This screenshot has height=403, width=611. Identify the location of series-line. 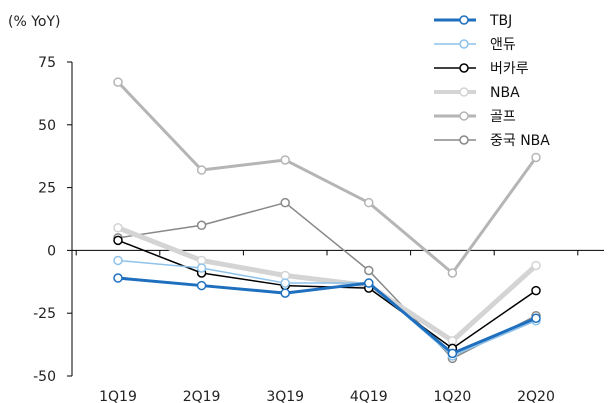
(327, 315).